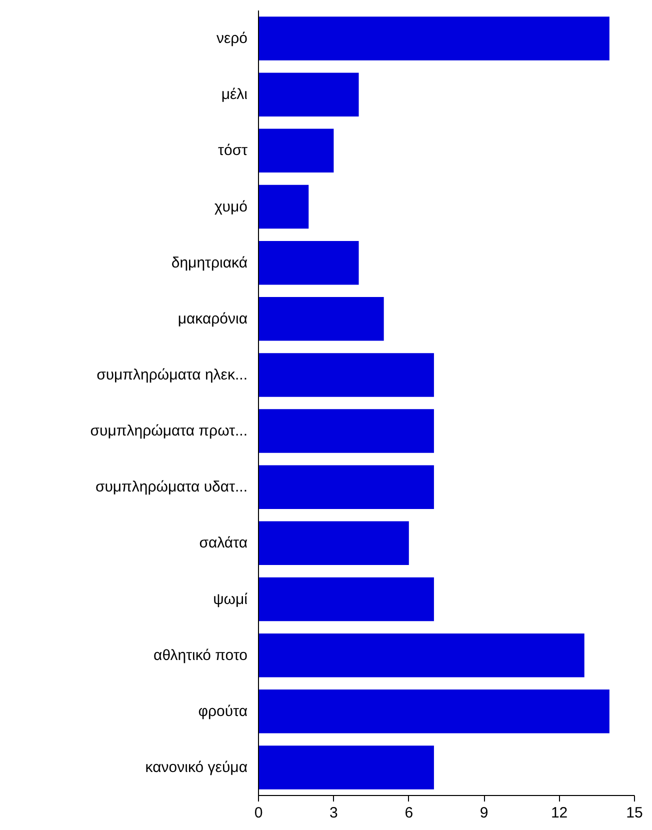 The width and height of the screenshot is (652, 830). I want to click on x-tick-label: 3, so click(334, 813).